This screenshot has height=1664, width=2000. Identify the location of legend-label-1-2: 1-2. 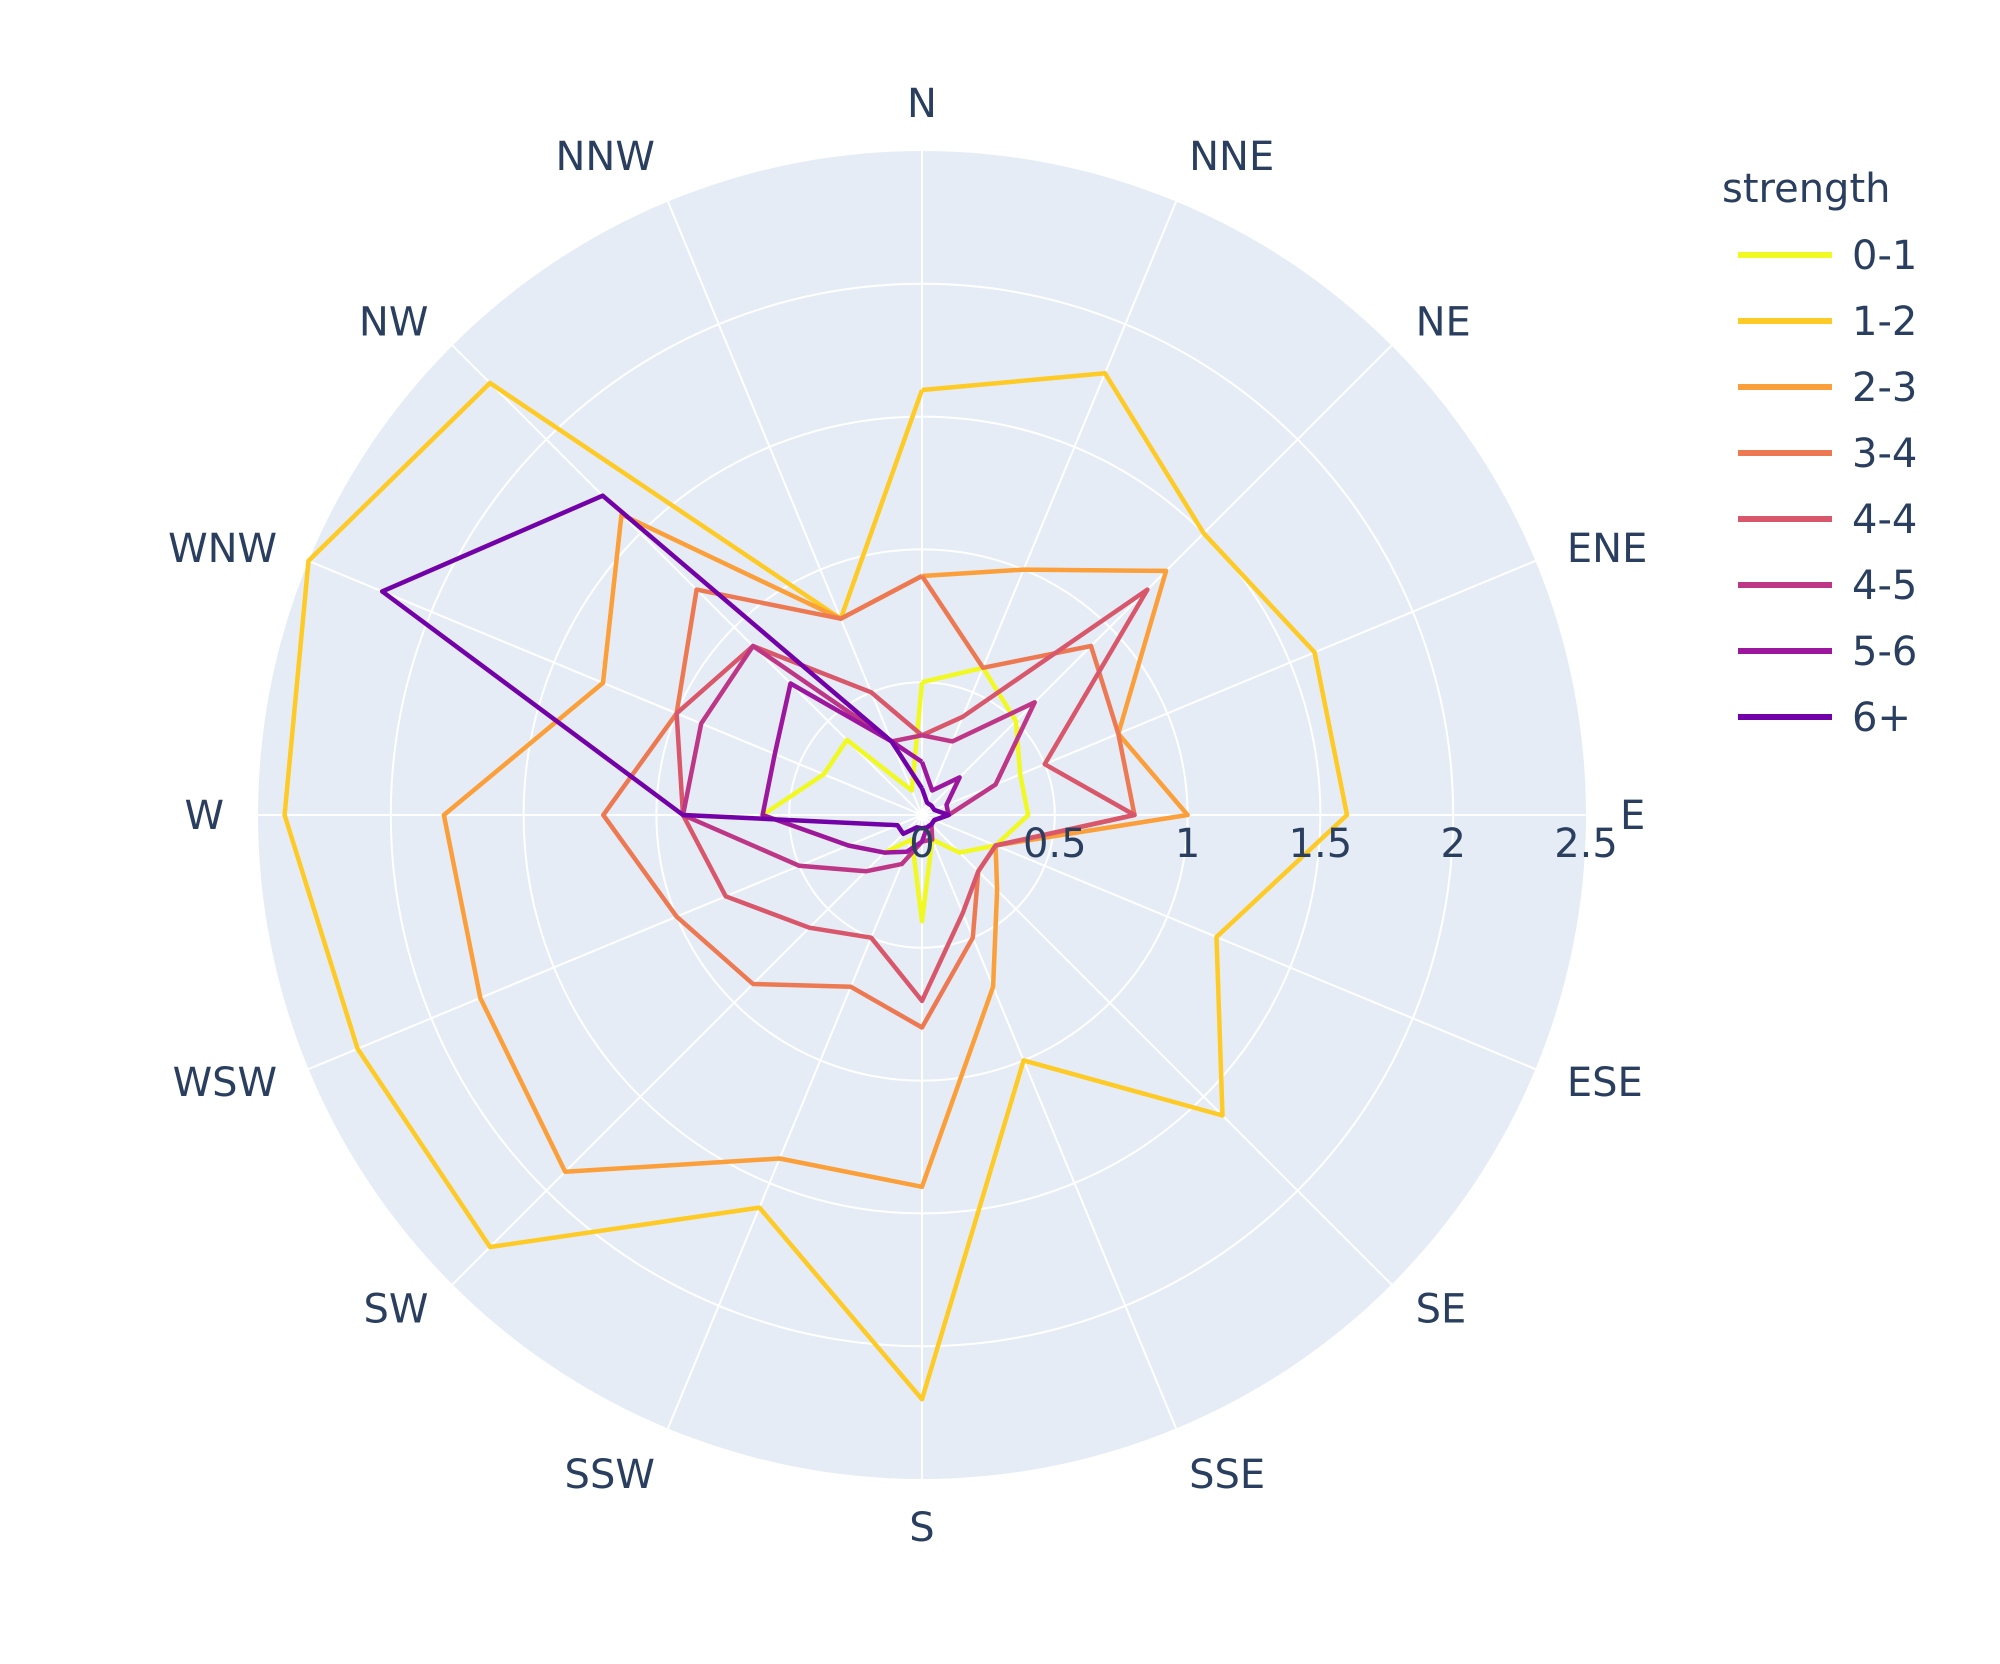
(1884, 322).